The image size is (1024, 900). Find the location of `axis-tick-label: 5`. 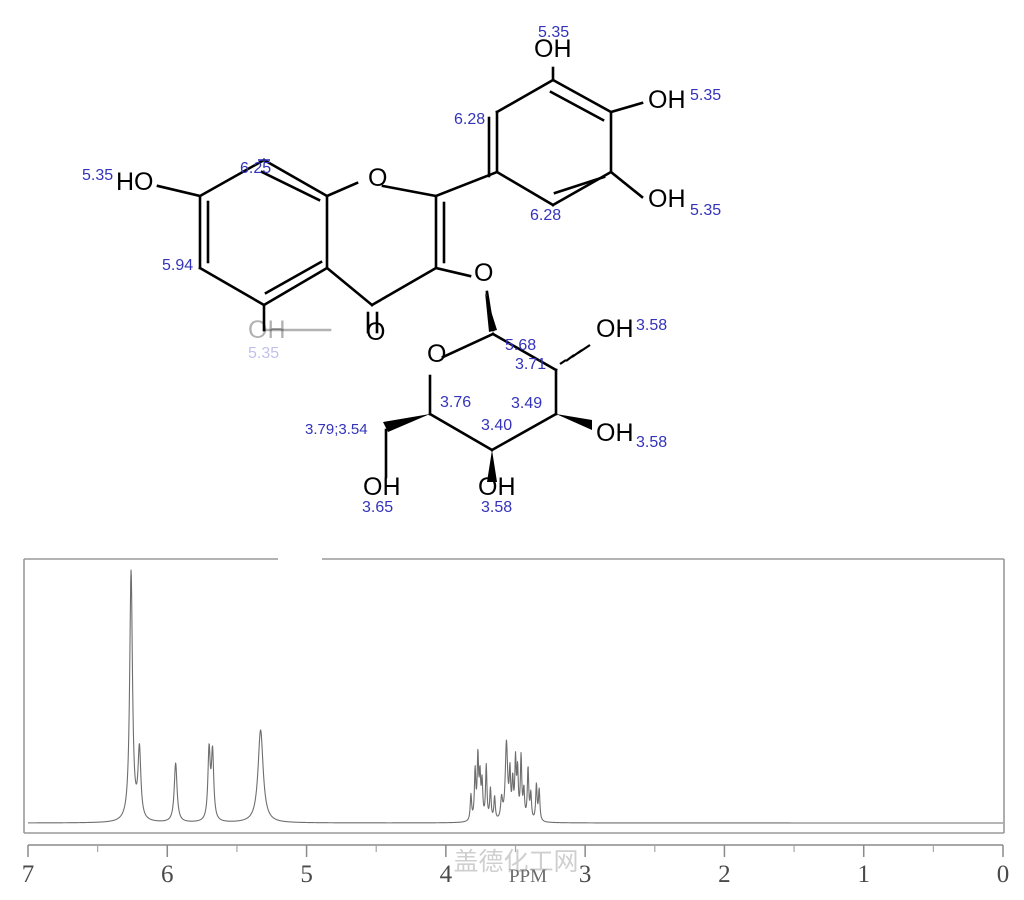

axis-tick-label: 5 is located at coordinates (306, 874).